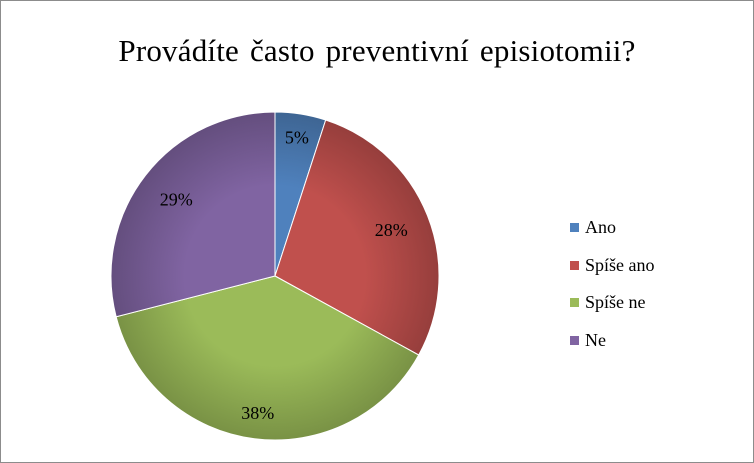 The width and height of the screenshot is (754, 463). I want to click on legend-item-ano: Ano, so click(612, 227).